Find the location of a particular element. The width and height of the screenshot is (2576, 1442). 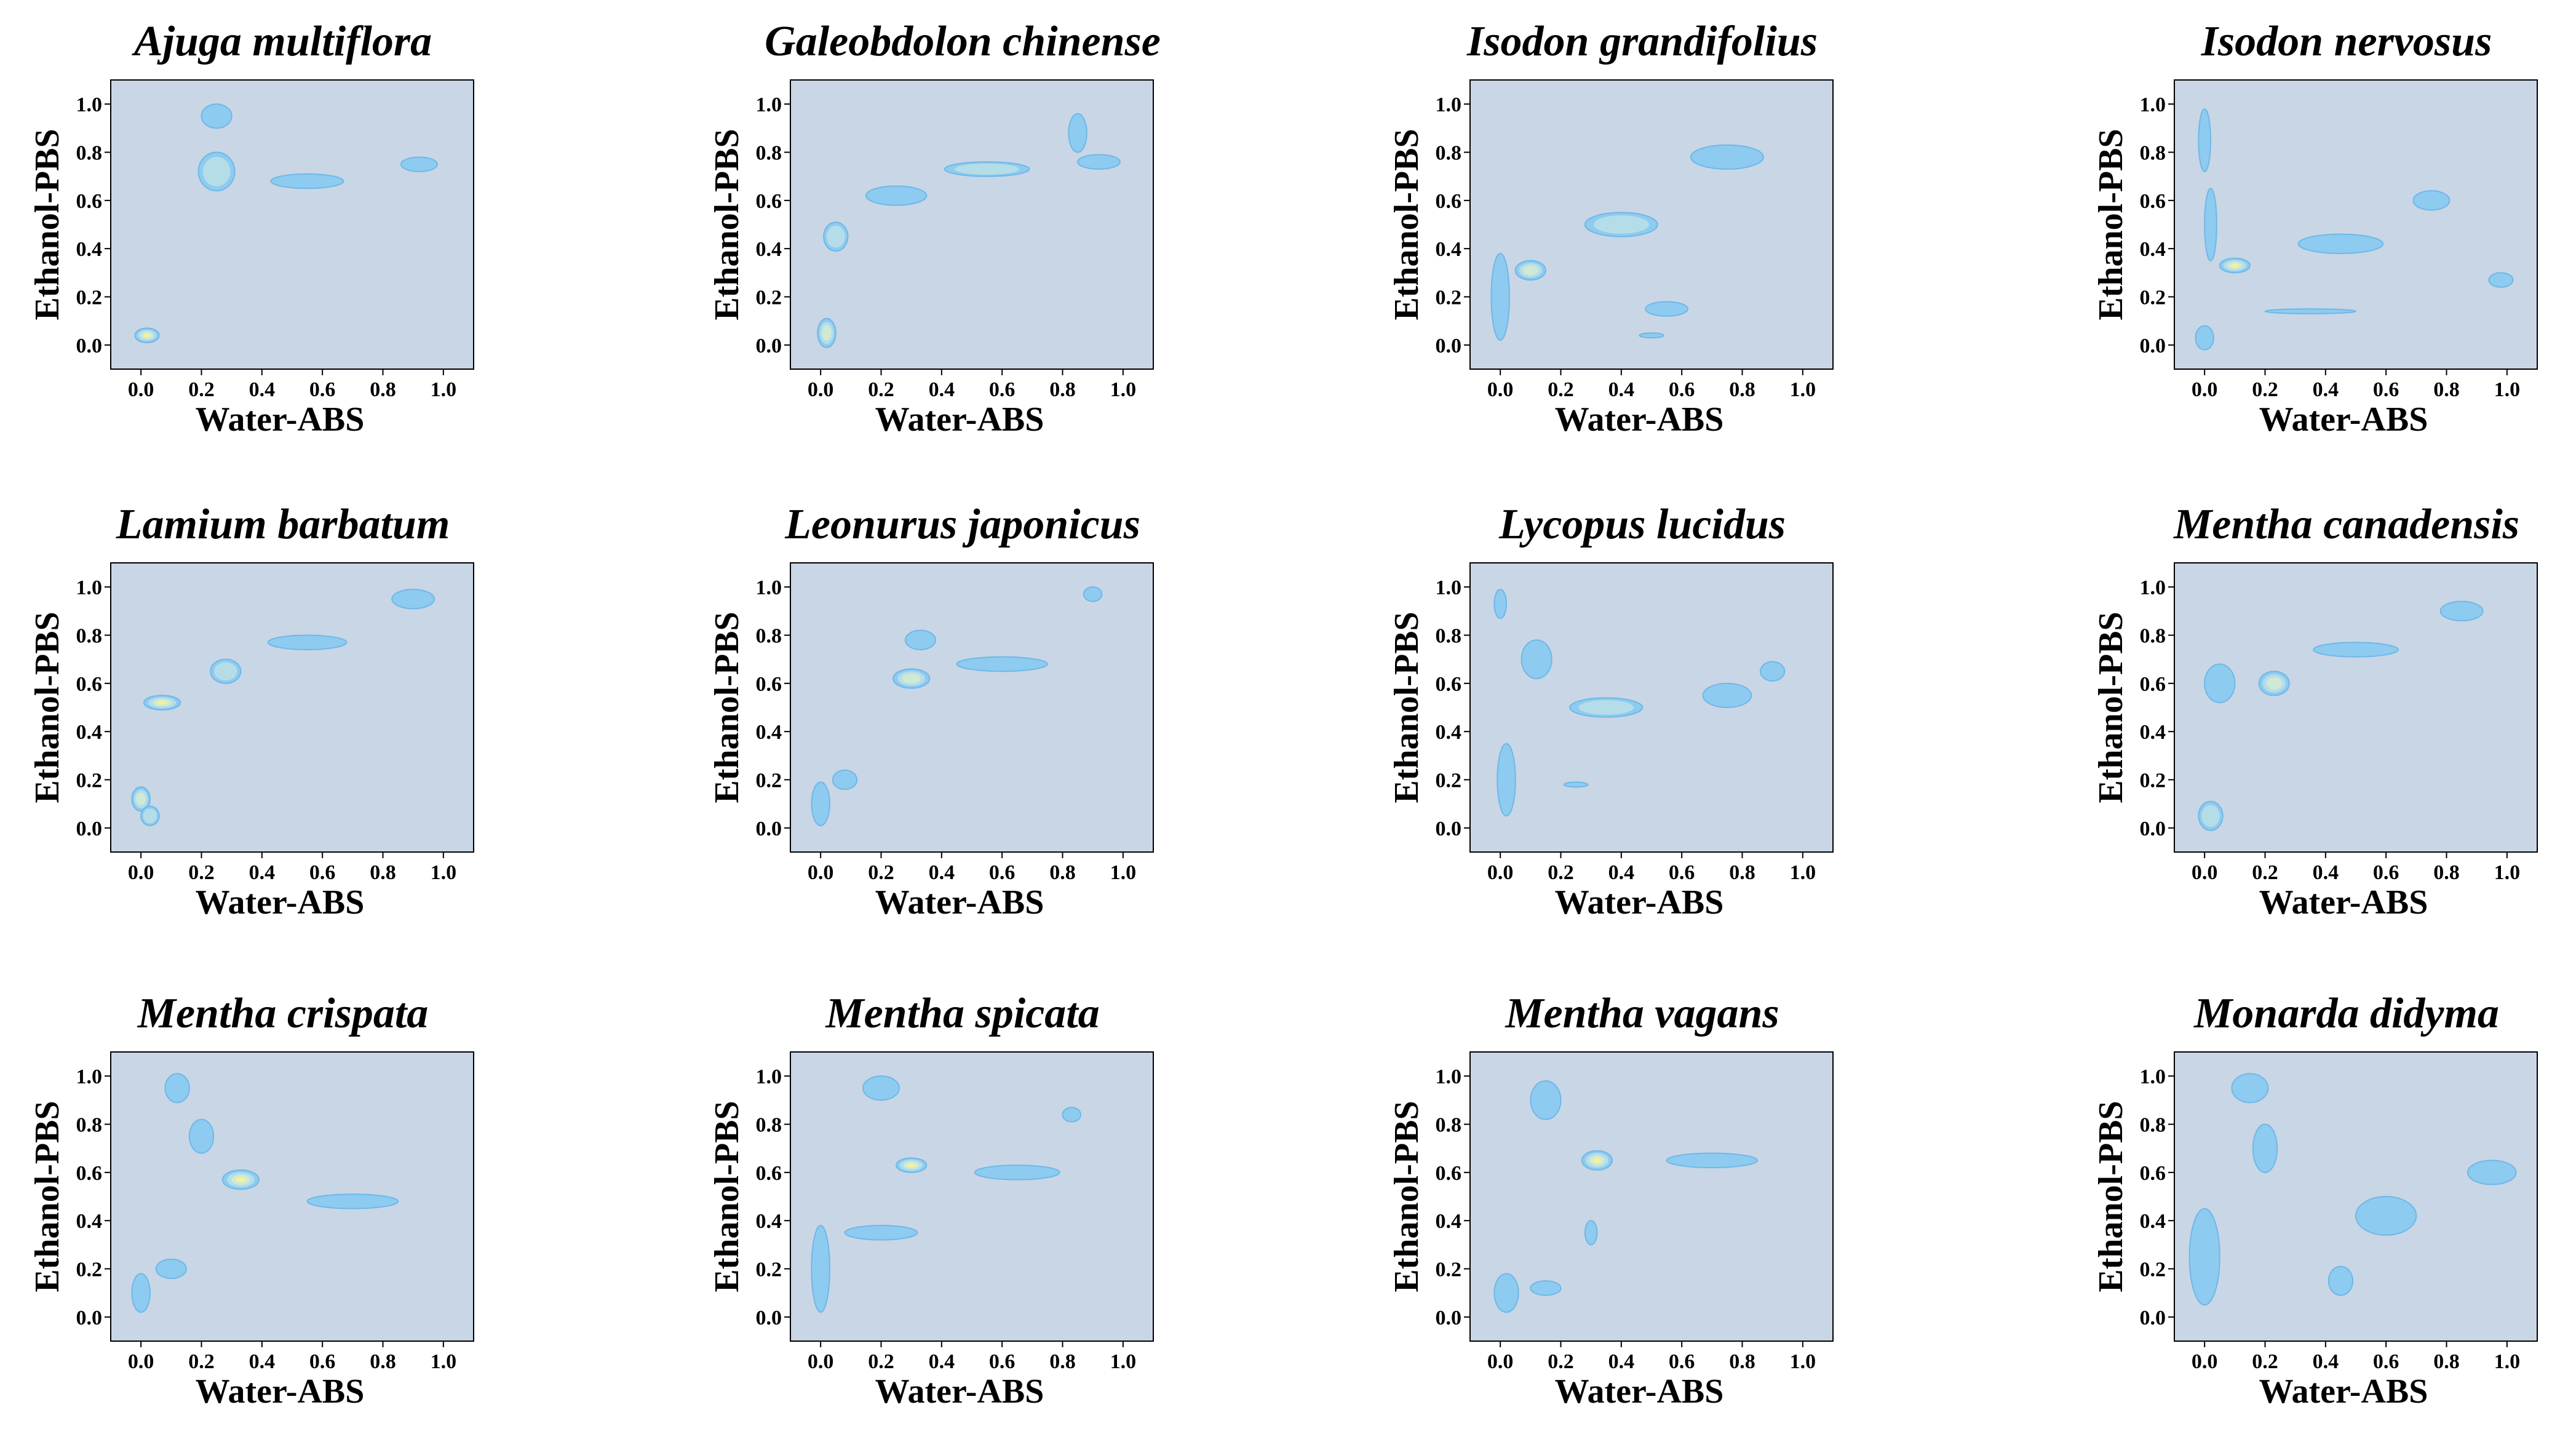

panel-title: Mentha crispata is located at coordinates (283, 1013).